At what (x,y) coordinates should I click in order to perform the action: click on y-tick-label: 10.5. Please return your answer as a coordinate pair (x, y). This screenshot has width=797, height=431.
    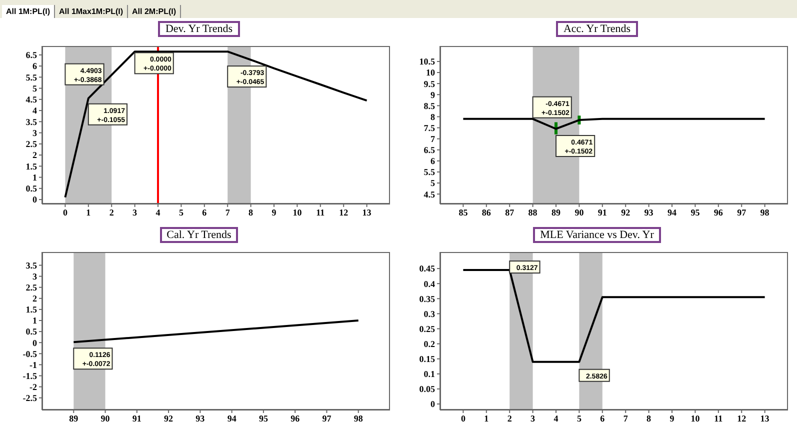
    Looking at the image, I should click on (427, 61).